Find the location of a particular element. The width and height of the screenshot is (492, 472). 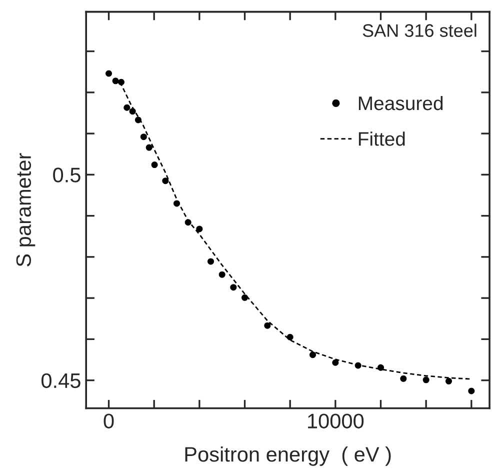

annotation: SAN 316 steel is located at coordinates (419, 30).